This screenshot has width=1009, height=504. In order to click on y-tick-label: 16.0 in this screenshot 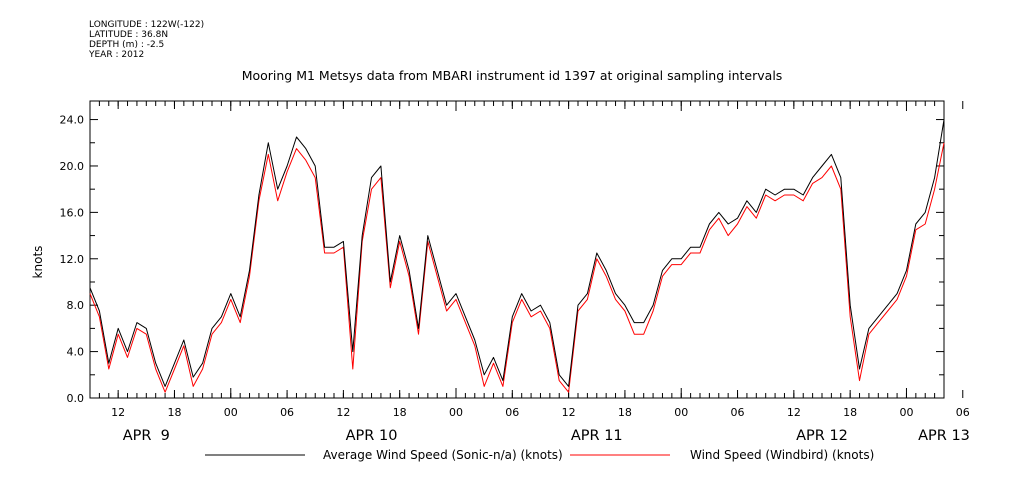, I will do `click(72, 212)`.